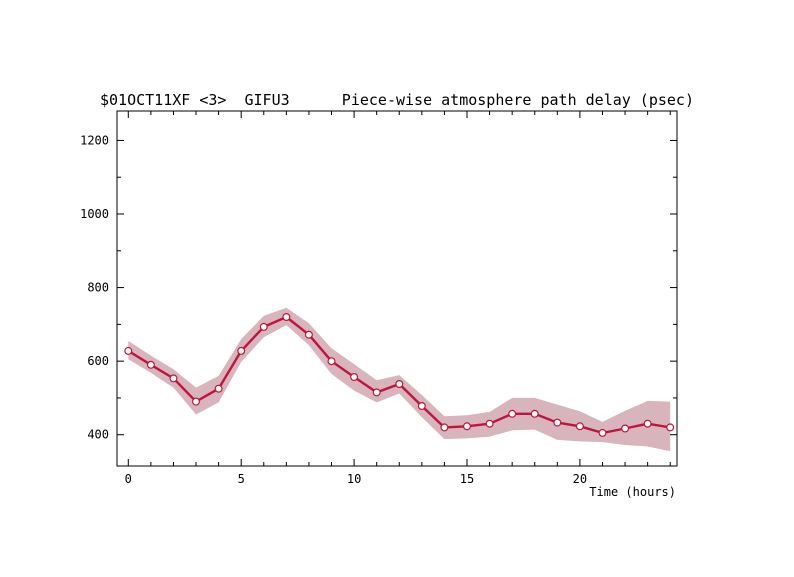 The image size is (794, 577). What do you see at coordinates (580, 479) in the screenshot?
I see `x-tick-label: 20` at bounding box center [580, 479].